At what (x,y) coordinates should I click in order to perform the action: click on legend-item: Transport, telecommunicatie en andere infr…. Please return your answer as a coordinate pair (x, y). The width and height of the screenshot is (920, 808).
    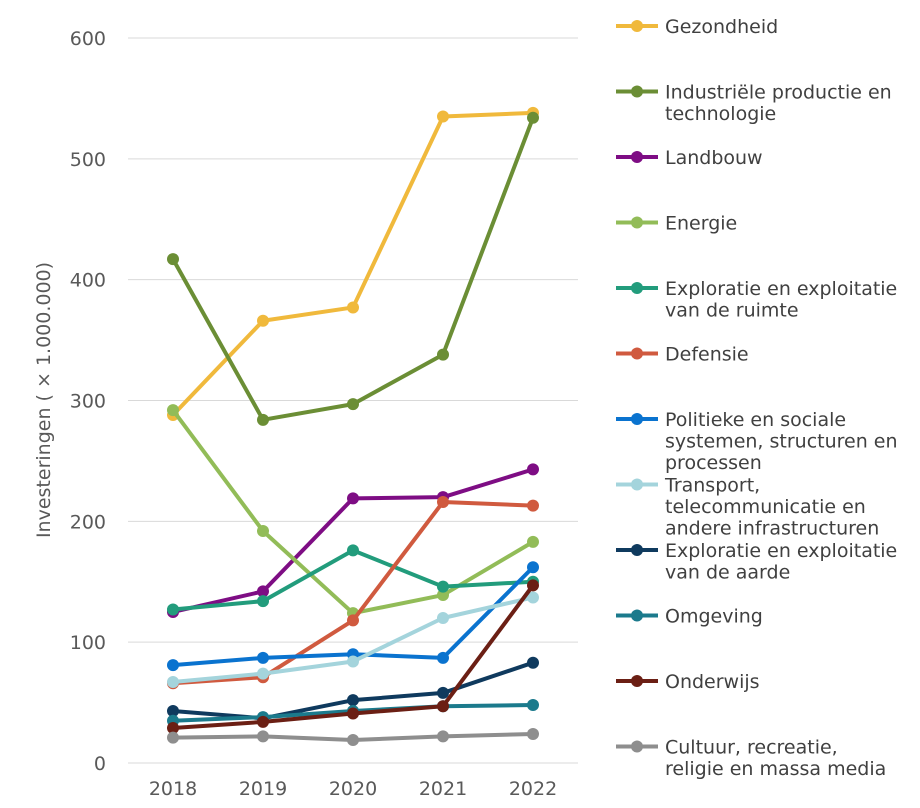
    Looking at the image, I should click on (747, 507).